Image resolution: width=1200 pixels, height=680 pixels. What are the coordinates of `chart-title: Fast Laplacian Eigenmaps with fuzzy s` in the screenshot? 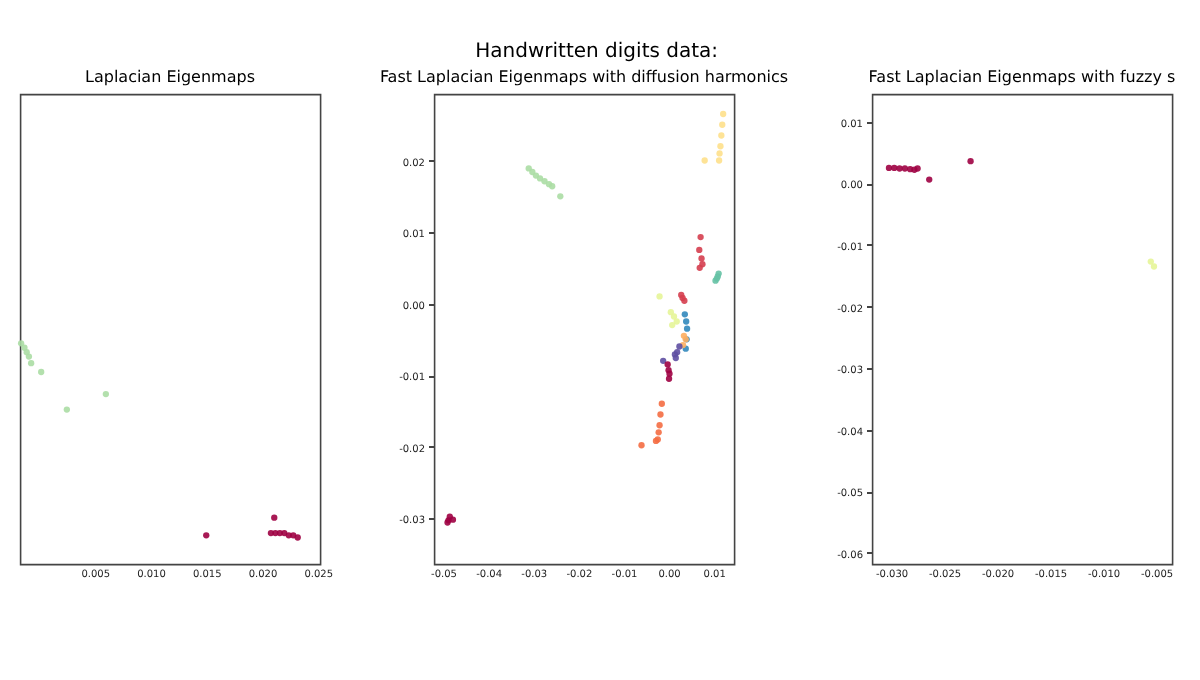 It's located at (1022, 77).